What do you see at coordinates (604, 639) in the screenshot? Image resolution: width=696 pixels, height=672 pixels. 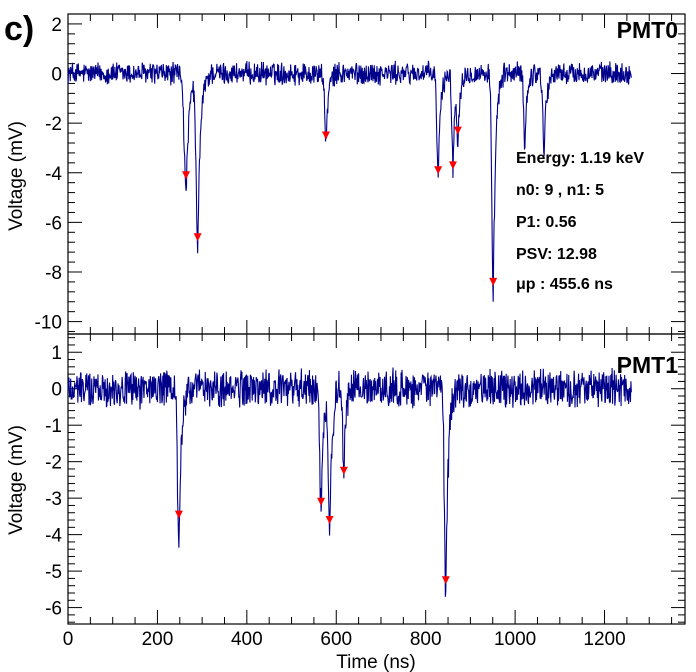 I see `x-tick-label: 1200` at bounding box center [604, 639].